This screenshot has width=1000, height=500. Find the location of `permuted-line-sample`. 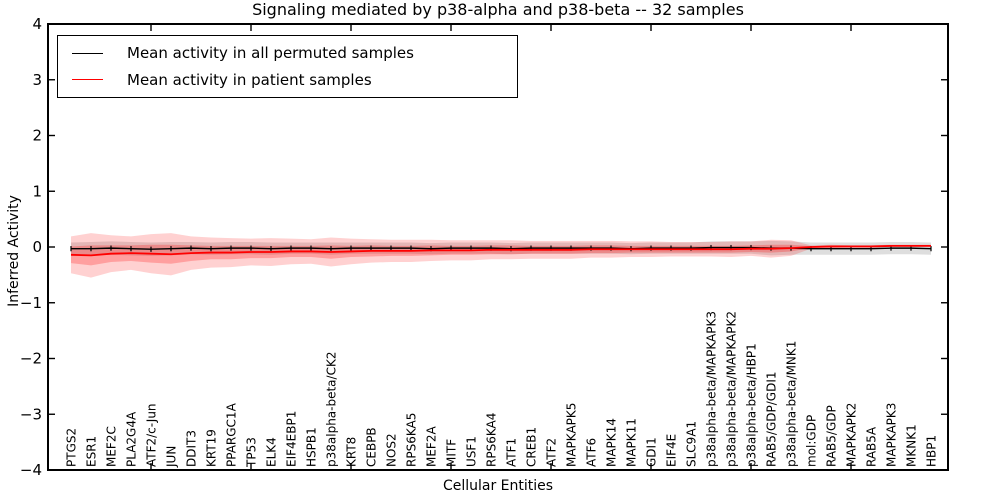

permuted-line-sample is located at coordinates (87, 53).